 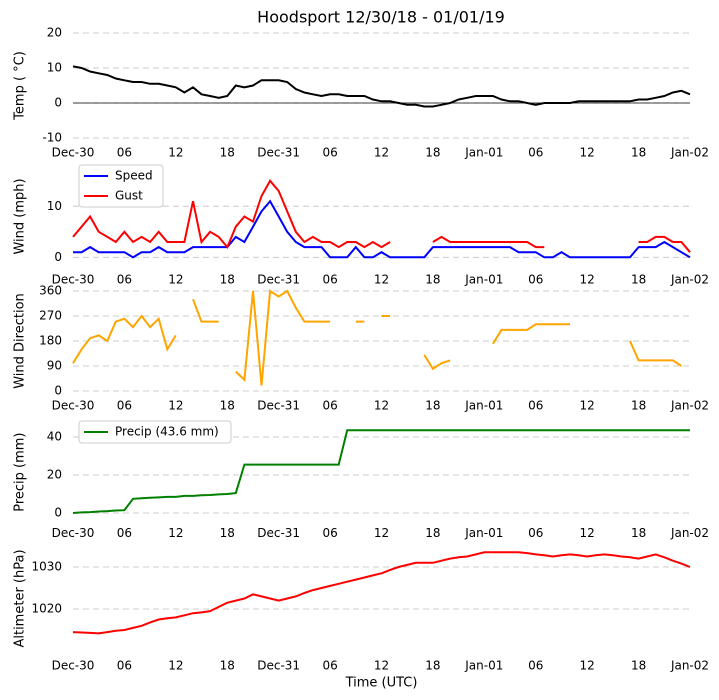 What do you see at coordinates (134, 176) in the screenshot?
I see `legend-label: Speed` at bounding box center [134, 176].